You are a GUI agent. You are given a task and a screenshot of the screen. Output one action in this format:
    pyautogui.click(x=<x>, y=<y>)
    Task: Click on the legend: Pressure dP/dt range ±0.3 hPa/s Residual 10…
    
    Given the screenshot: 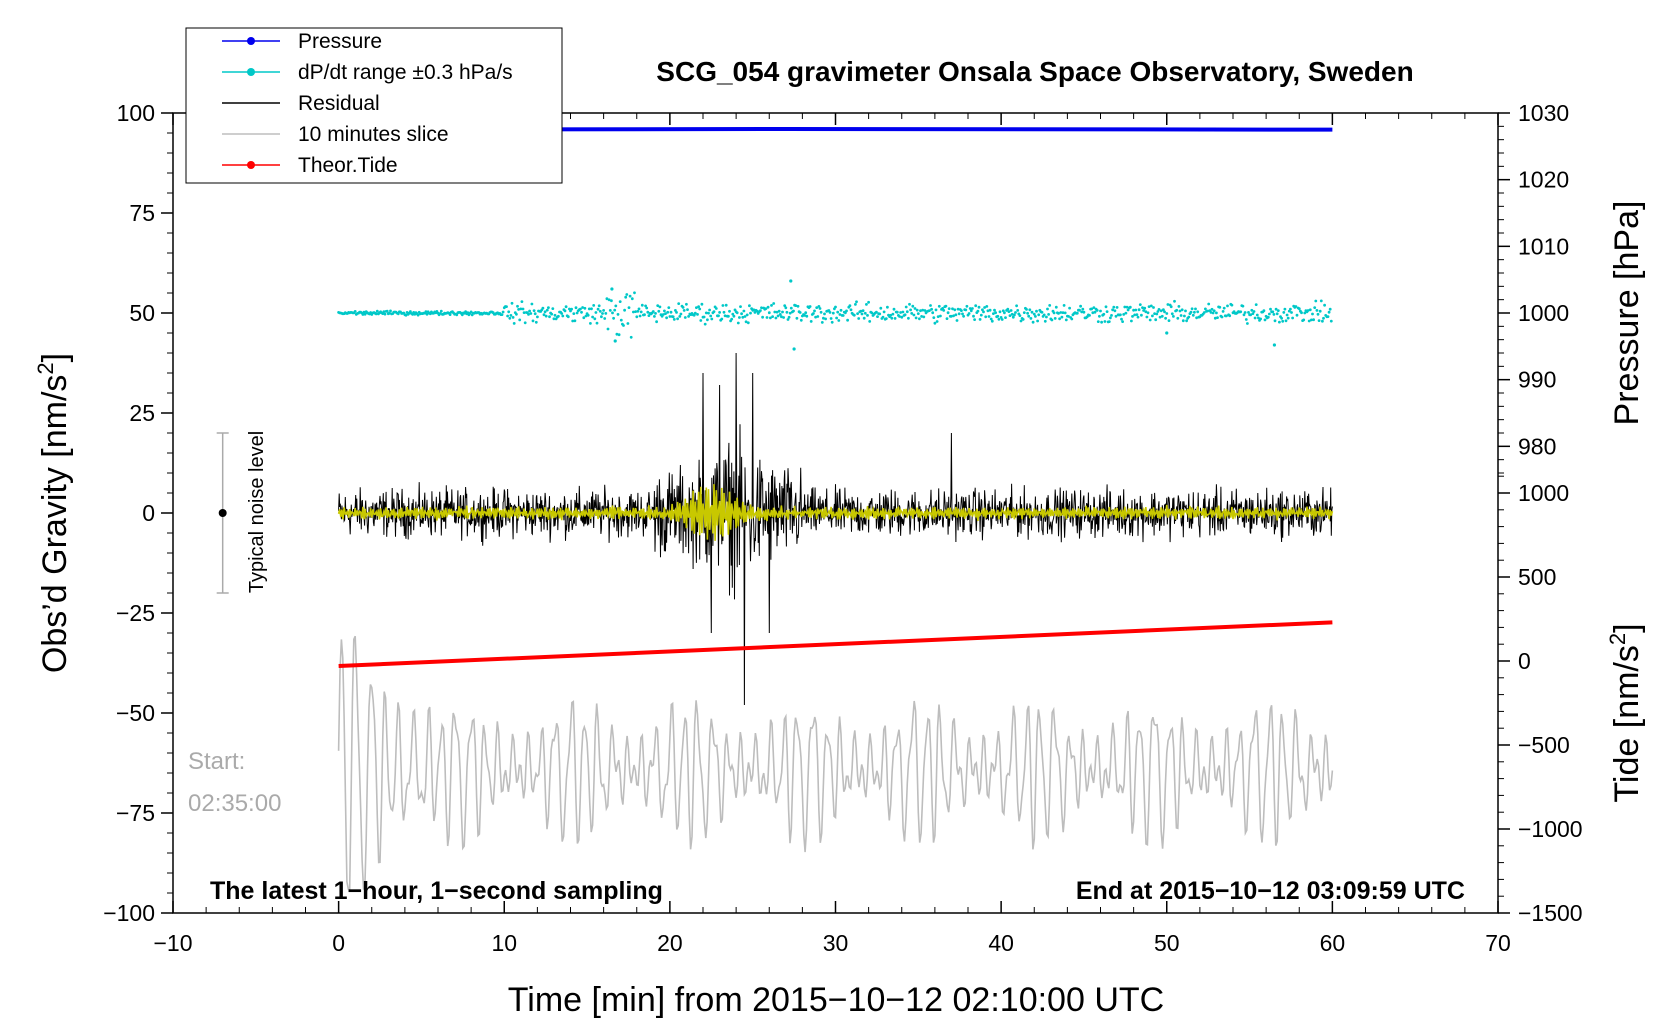 What is the action you would take?
    pyautogui.click(x=374, y=105)
    